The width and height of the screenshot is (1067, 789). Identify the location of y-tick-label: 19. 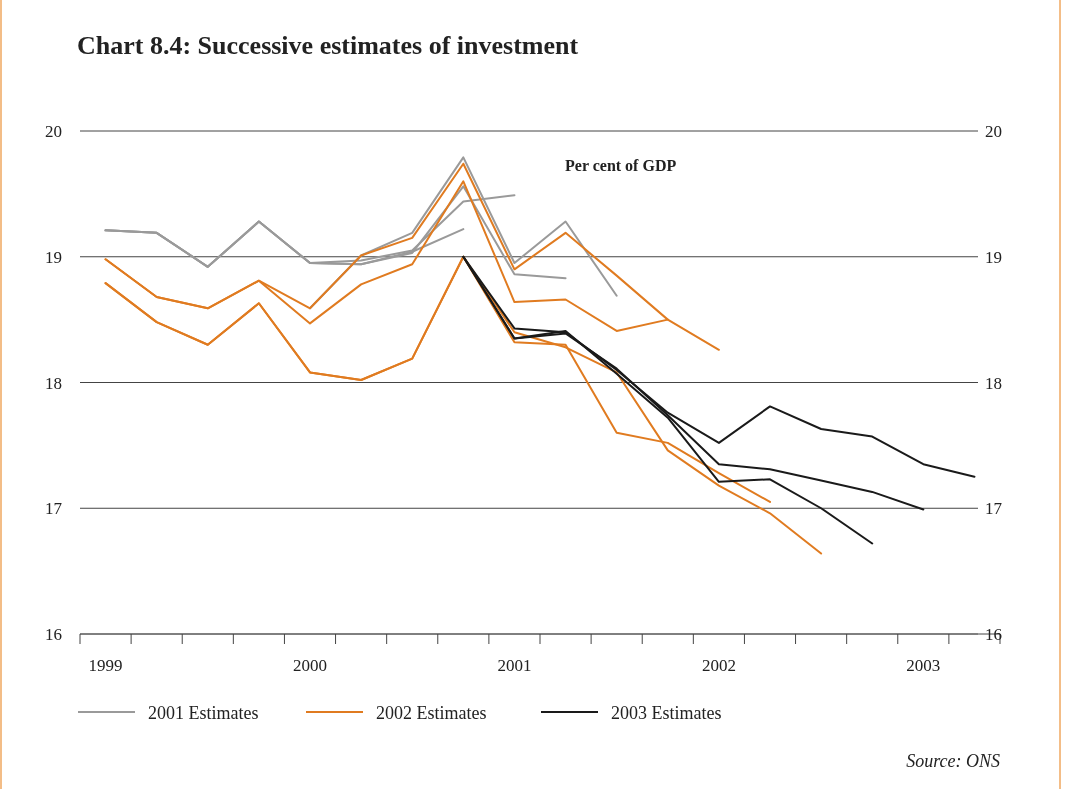
(53, 257).